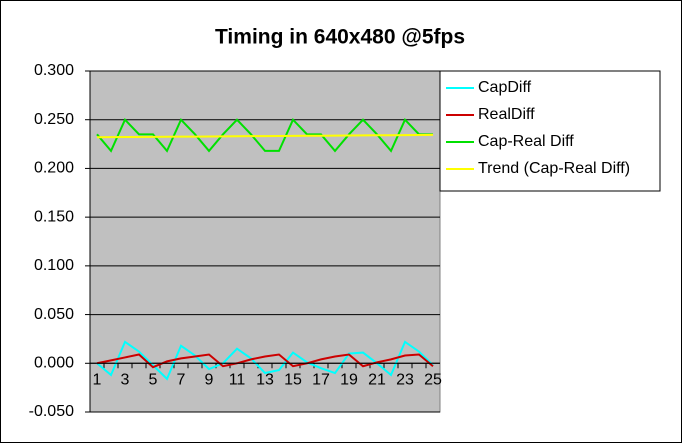 Image resolution: width=682 pixels, height=443 pixels. I want to click on x-tick-label: 25, so click(433, 380).